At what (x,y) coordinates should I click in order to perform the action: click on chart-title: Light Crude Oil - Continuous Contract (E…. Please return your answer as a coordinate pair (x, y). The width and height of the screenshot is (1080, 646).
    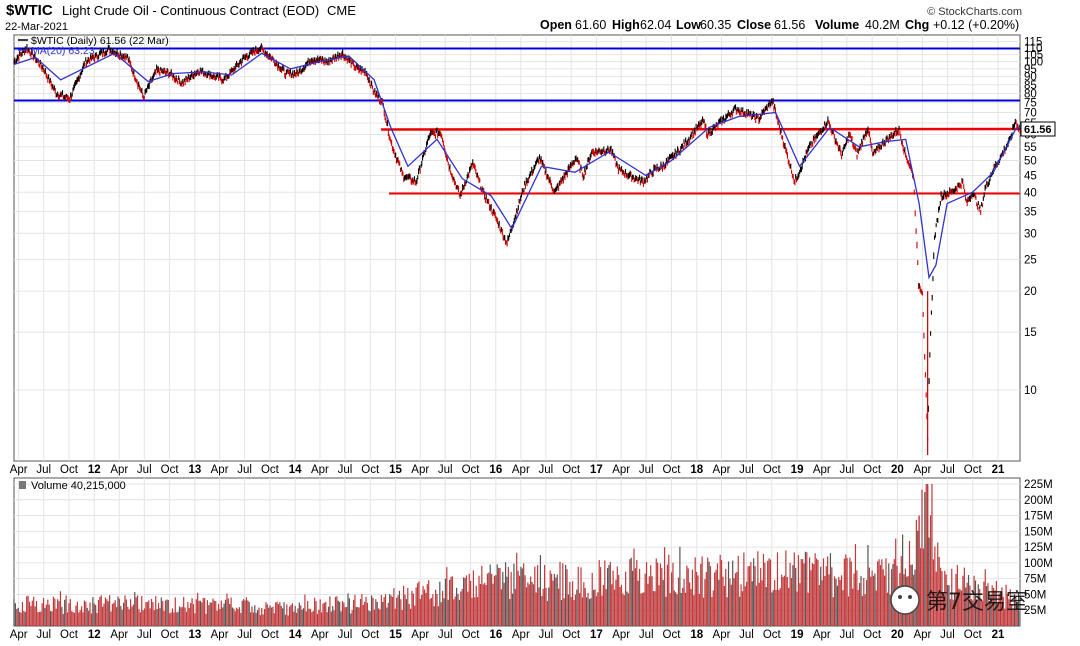
    Looking at the image, I should click on (190, 10).